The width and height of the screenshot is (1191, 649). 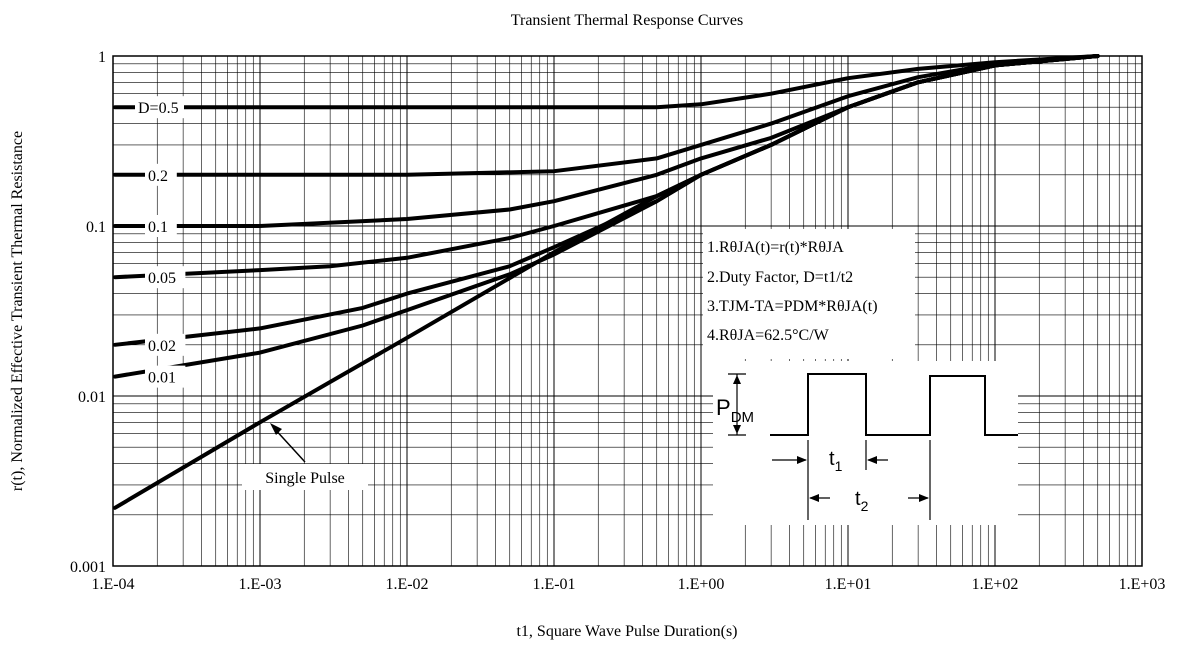 I want to click on x-tick-label: 1.E+03, so click(x=1142, y=584).